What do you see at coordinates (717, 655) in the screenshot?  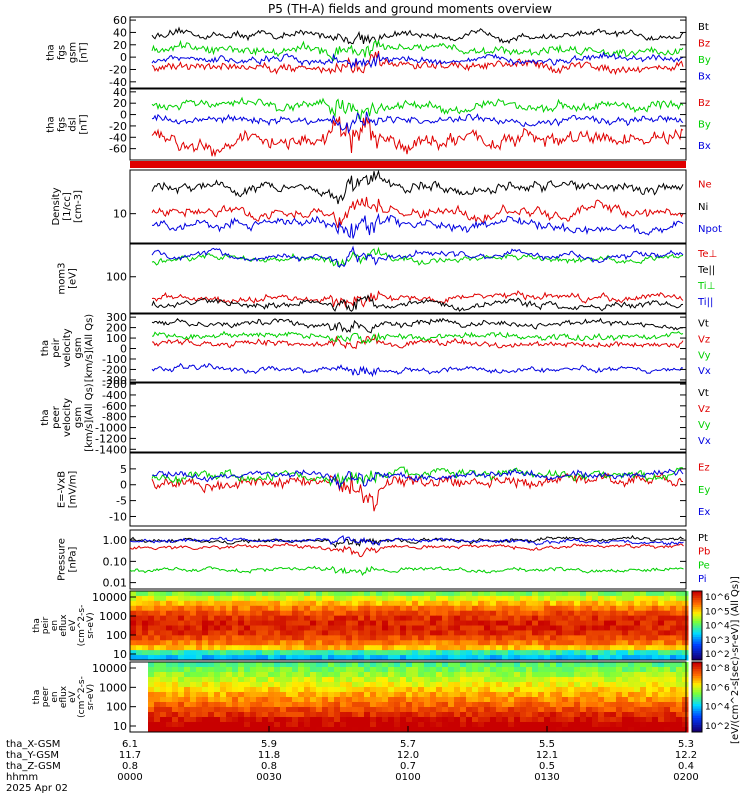 I see `colorbar-tick-label: 10^2` at bounding box center [717, 655].